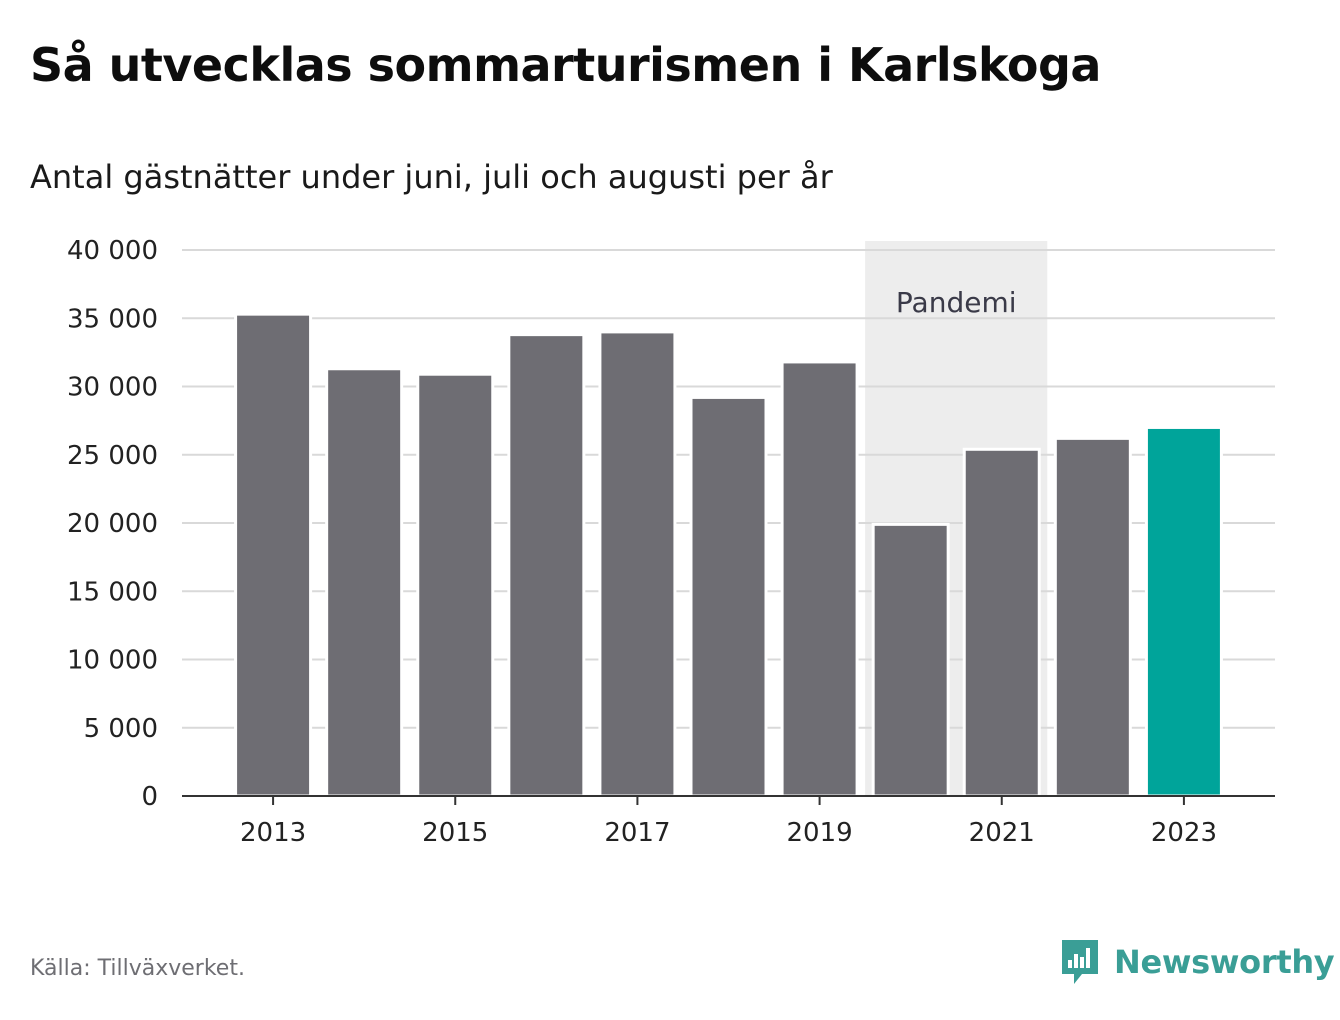  Describe the element at coordinates (819, 579) in the screenshot. I see `bar-2019` at that location.